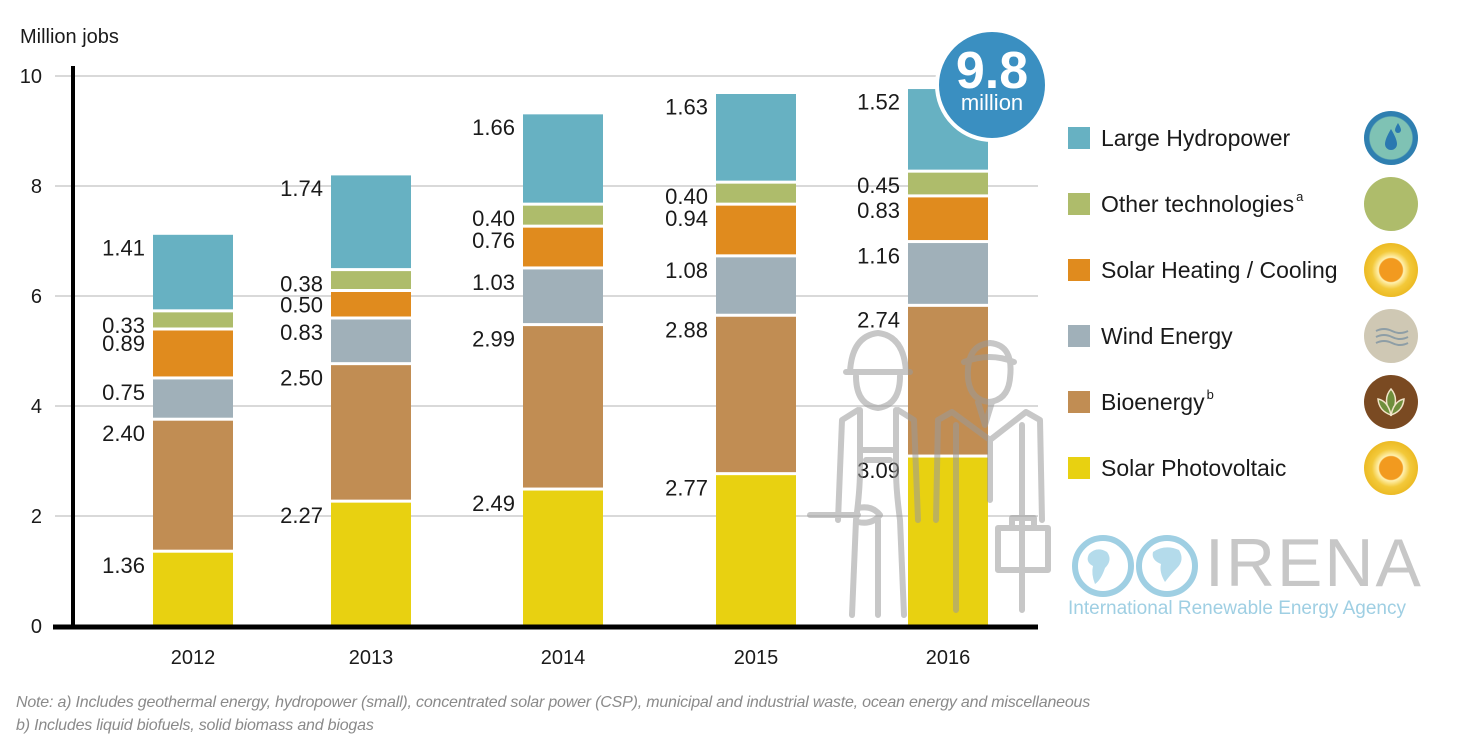 The height and width of the screenshot is (747, 1459). I want to click on data-label: 2.40, so click(123, 433).